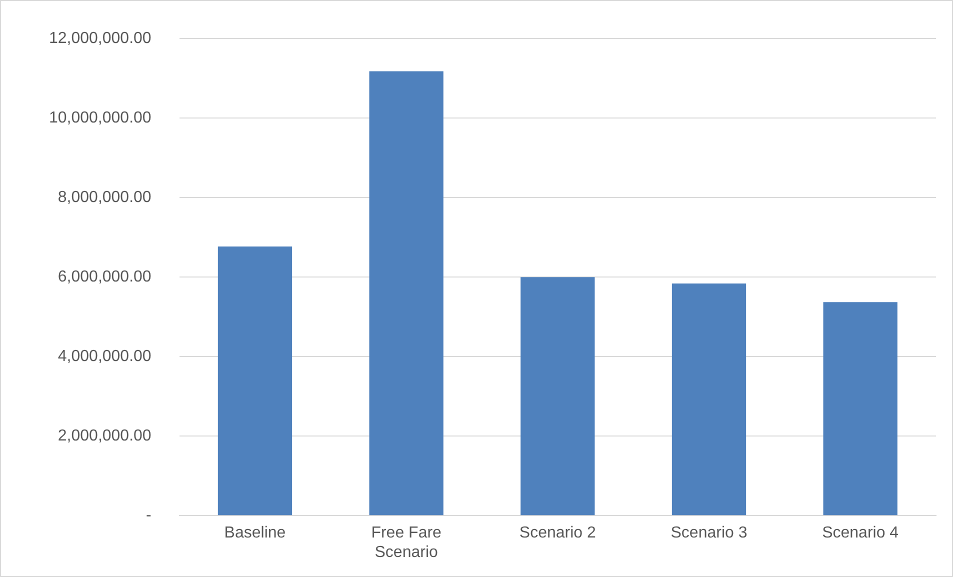  Describe the element at coordinates (105, 436) in the screenshot. I see `y-tick-label: 2,000,000.00` at that location.